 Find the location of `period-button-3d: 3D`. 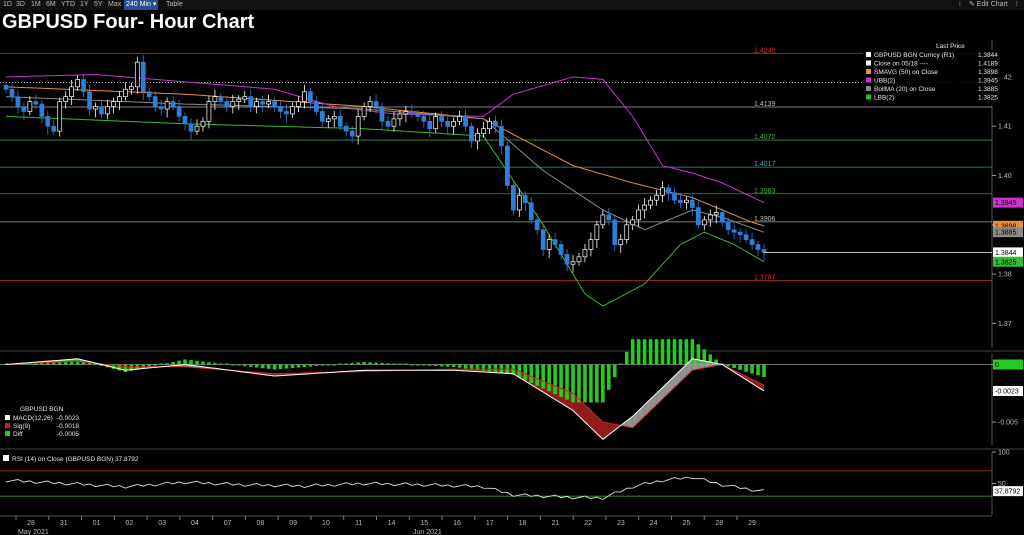

period-button-3d: 3D is located at coordinates (20, 4).